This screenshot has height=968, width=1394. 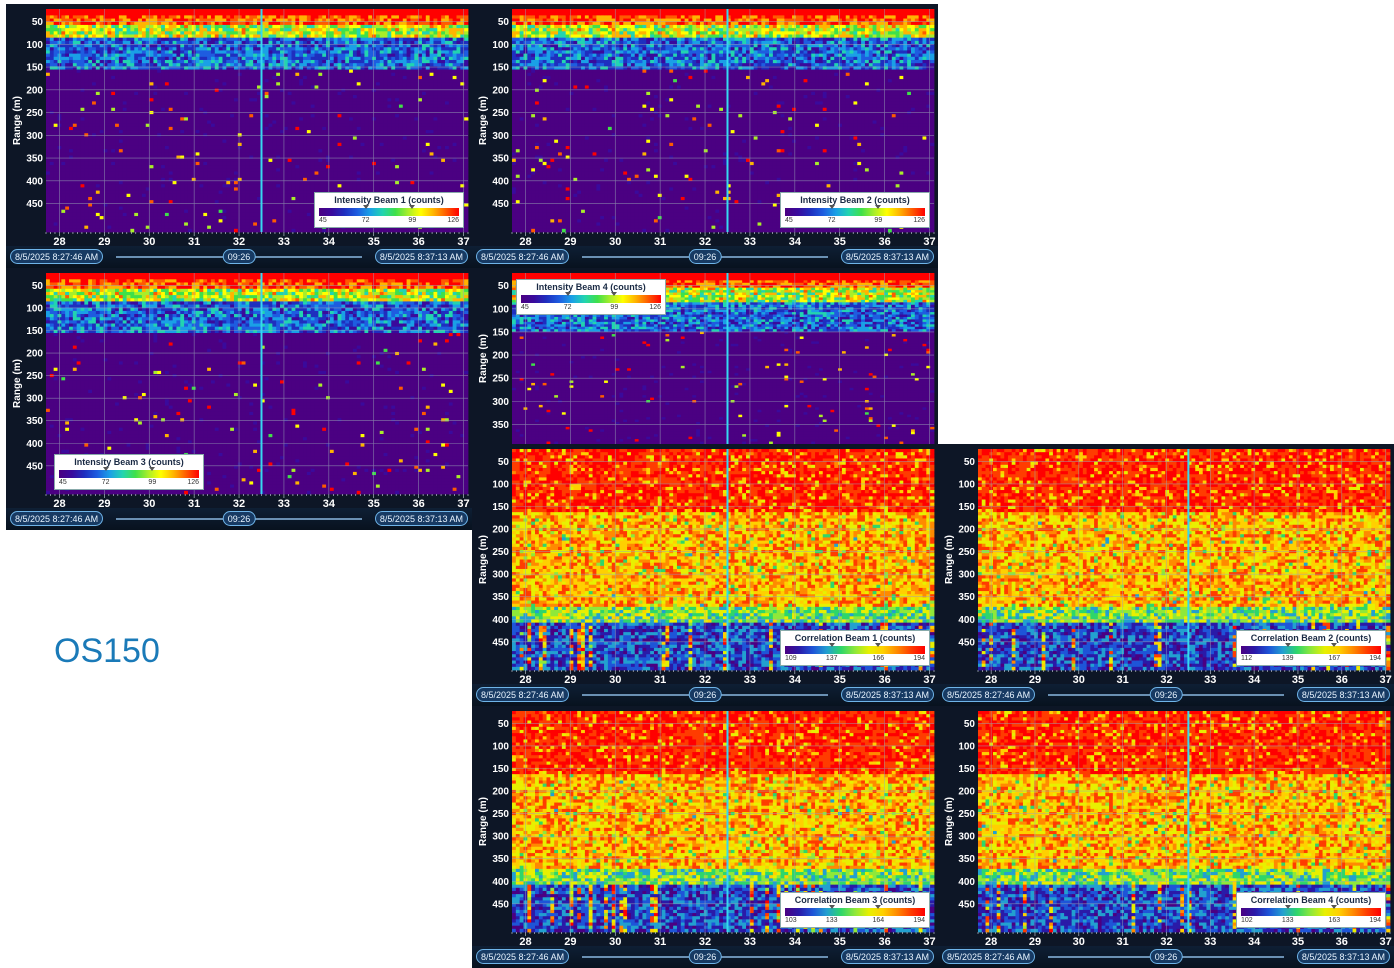 I want to click on y-tick-label: 200, so click(x=500, y=792).